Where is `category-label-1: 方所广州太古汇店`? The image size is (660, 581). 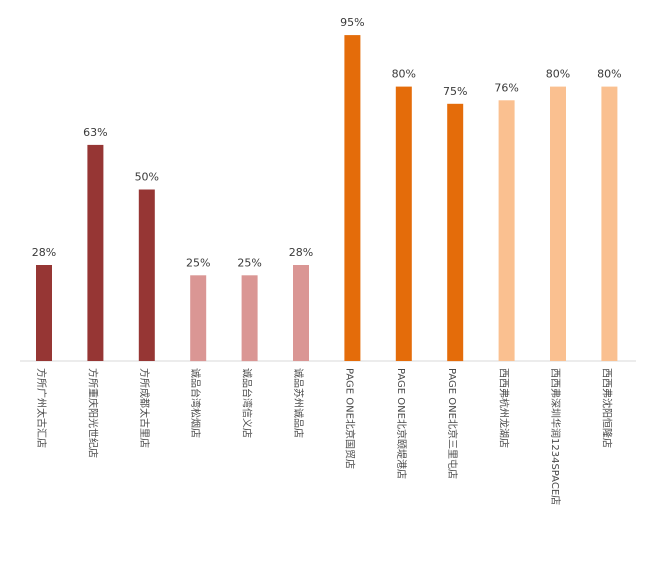 category-label-1: 方所广州太古汇店 is located at coordinates (41, 408).